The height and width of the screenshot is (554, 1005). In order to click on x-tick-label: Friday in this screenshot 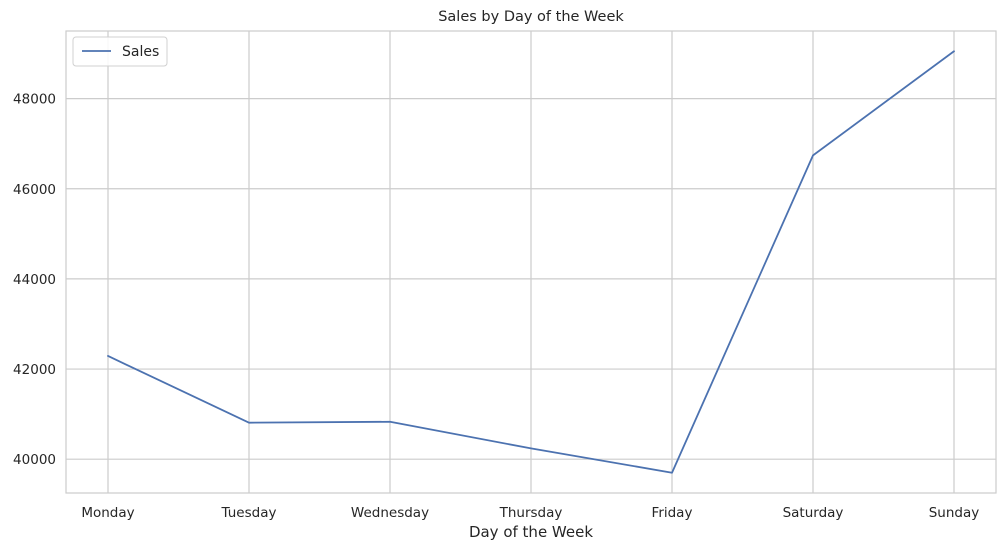, I will do `click(672, 513)`.